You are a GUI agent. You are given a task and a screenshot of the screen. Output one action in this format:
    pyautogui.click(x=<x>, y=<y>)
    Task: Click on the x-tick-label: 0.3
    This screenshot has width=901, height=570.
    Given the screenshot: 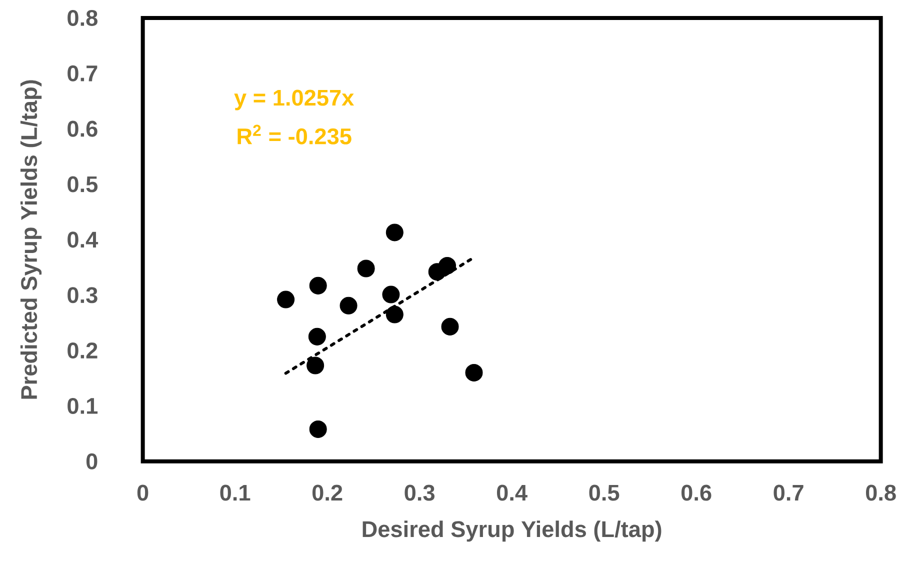 What is the action you would take?
    pyautogui.click(x=419, y=492)
    